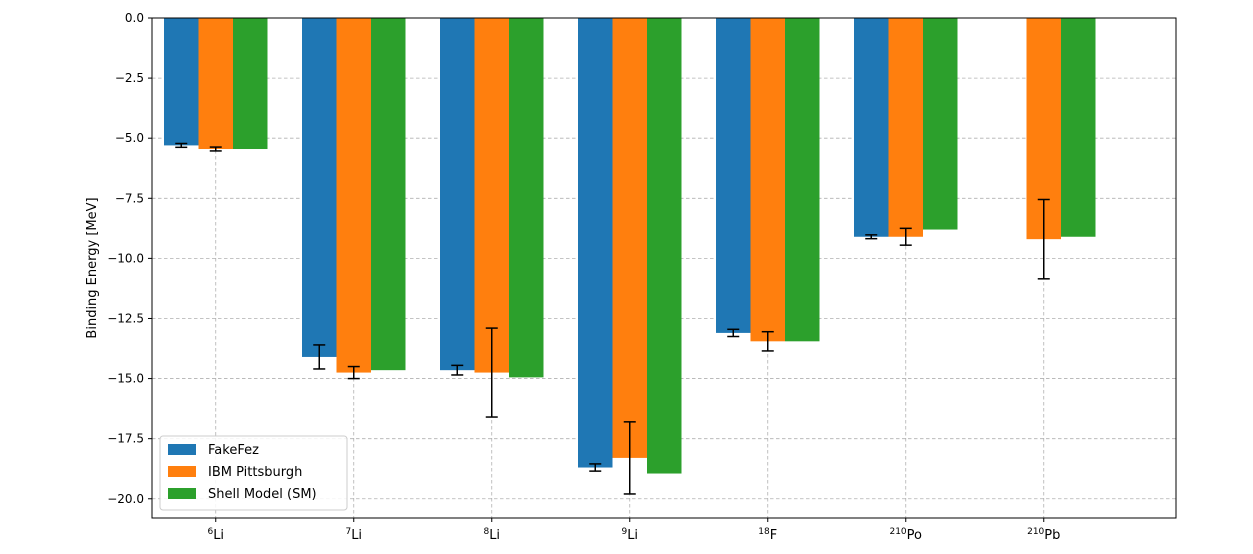 The image size is (1253, 554). What do you see at coordinates (125, 318) in the screenshot?
I see `y-tick-label: −12.5` at bounding box center [125, 318].